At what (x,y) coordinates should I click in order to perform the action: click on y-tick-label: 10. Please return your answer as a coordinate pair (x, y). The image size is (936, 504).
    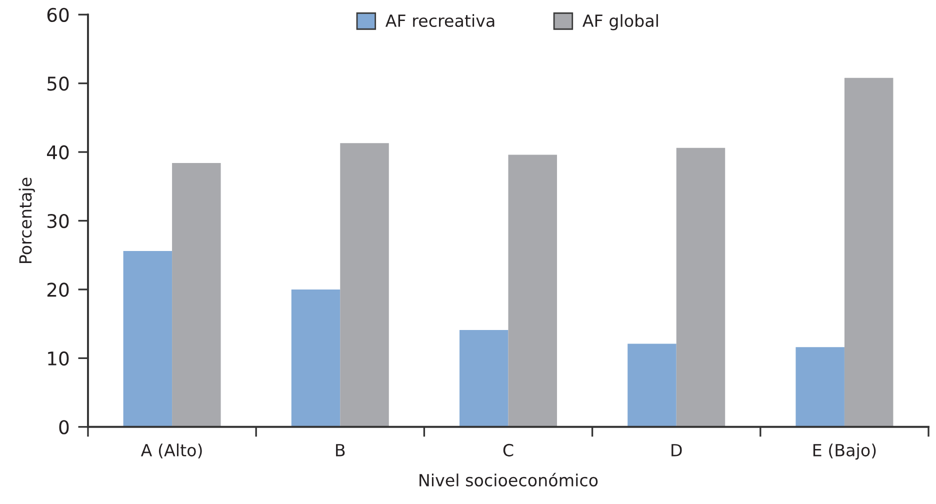
    Looking at the image, I should click on (58, 358).